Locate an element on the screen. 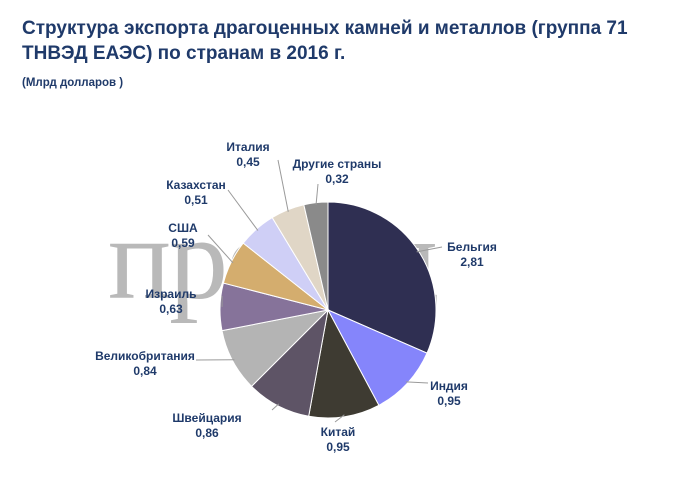 Image resolution: width=700 pixels, height=502 pixels. slice-label-7: США is located at coordinates (183, 228).